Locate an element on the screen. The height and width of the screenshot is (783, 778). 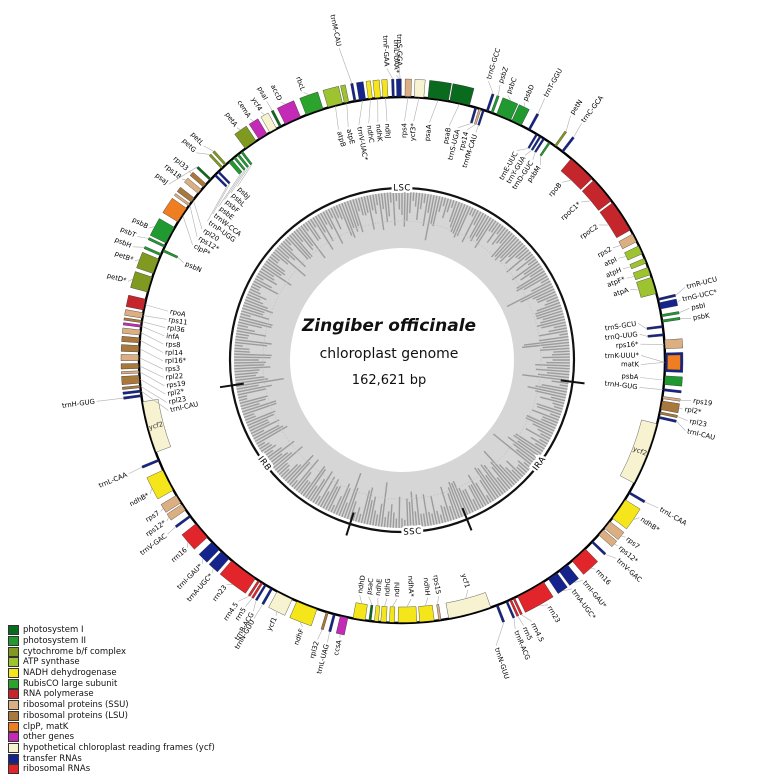
gene-psbM is located at coordinates (545, 149).